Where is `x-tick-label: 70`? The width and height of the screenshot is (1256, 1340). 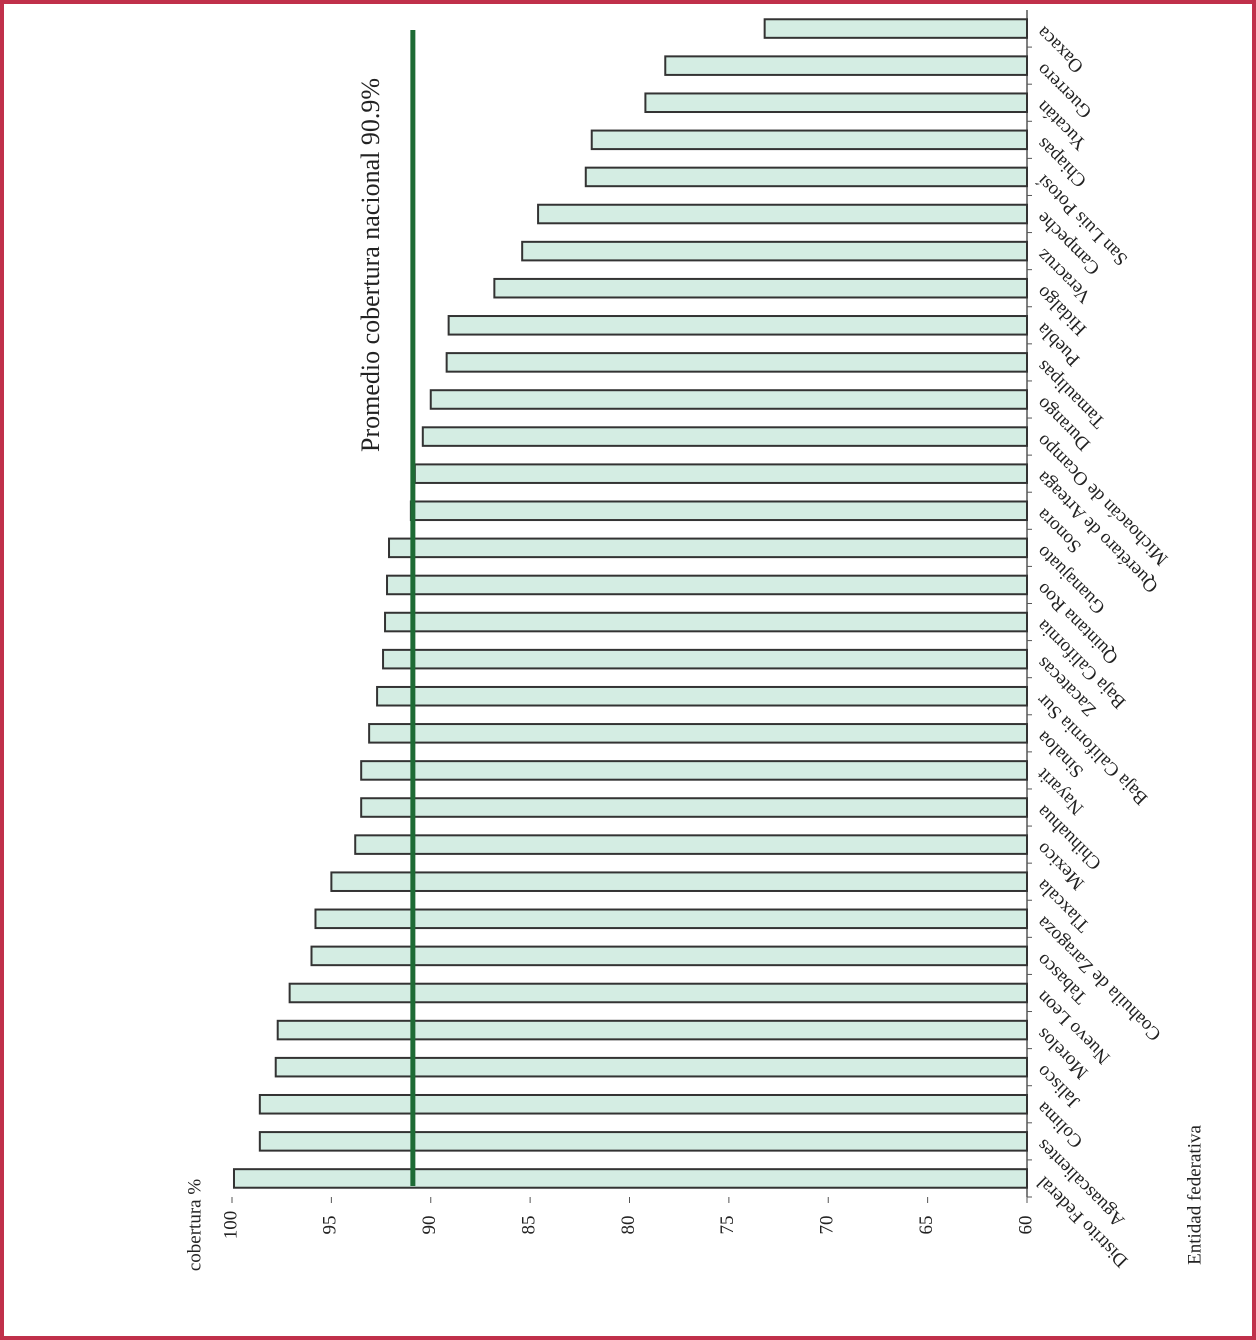 x-tick-label: 70 is located at coordinates (827, 1225).